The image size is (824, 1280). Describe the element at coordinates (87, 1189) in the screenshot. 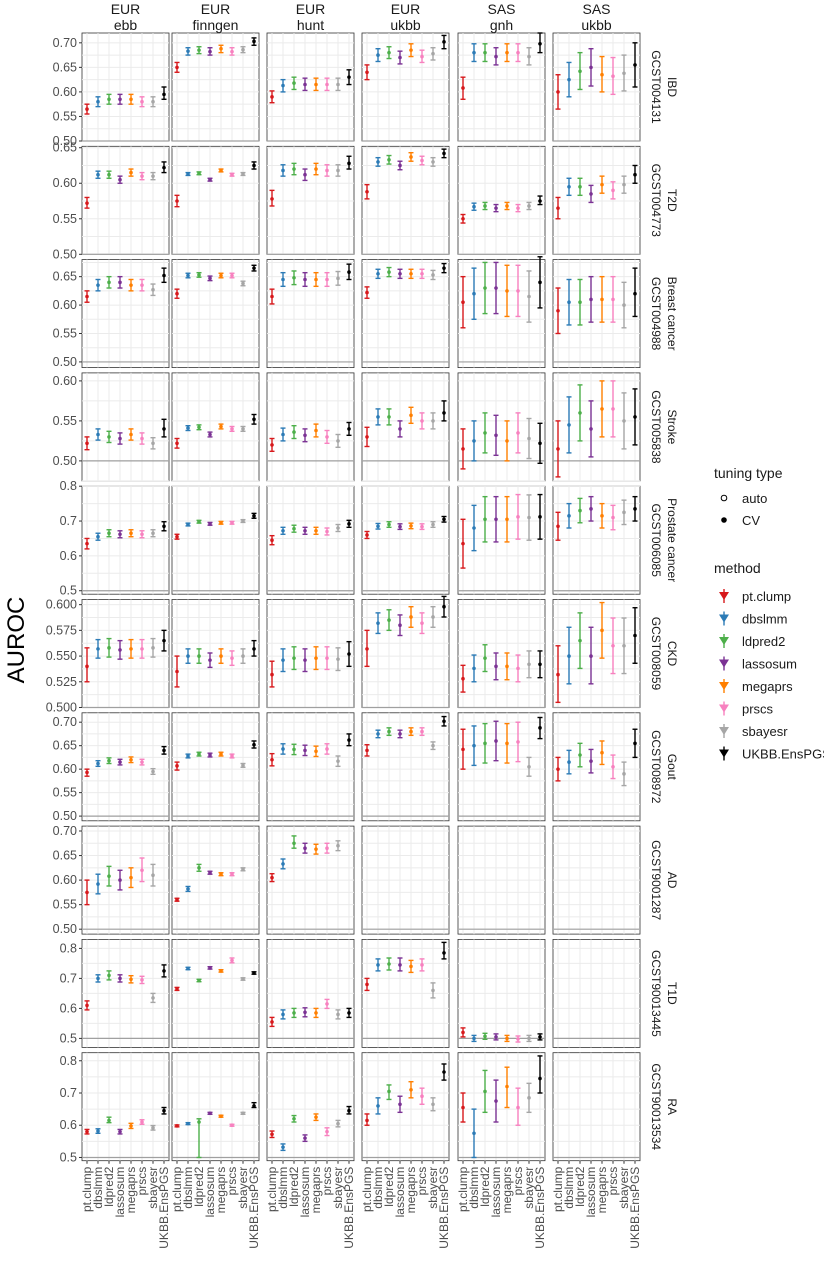

I see `x-tick-label: pt.clump` at that location.